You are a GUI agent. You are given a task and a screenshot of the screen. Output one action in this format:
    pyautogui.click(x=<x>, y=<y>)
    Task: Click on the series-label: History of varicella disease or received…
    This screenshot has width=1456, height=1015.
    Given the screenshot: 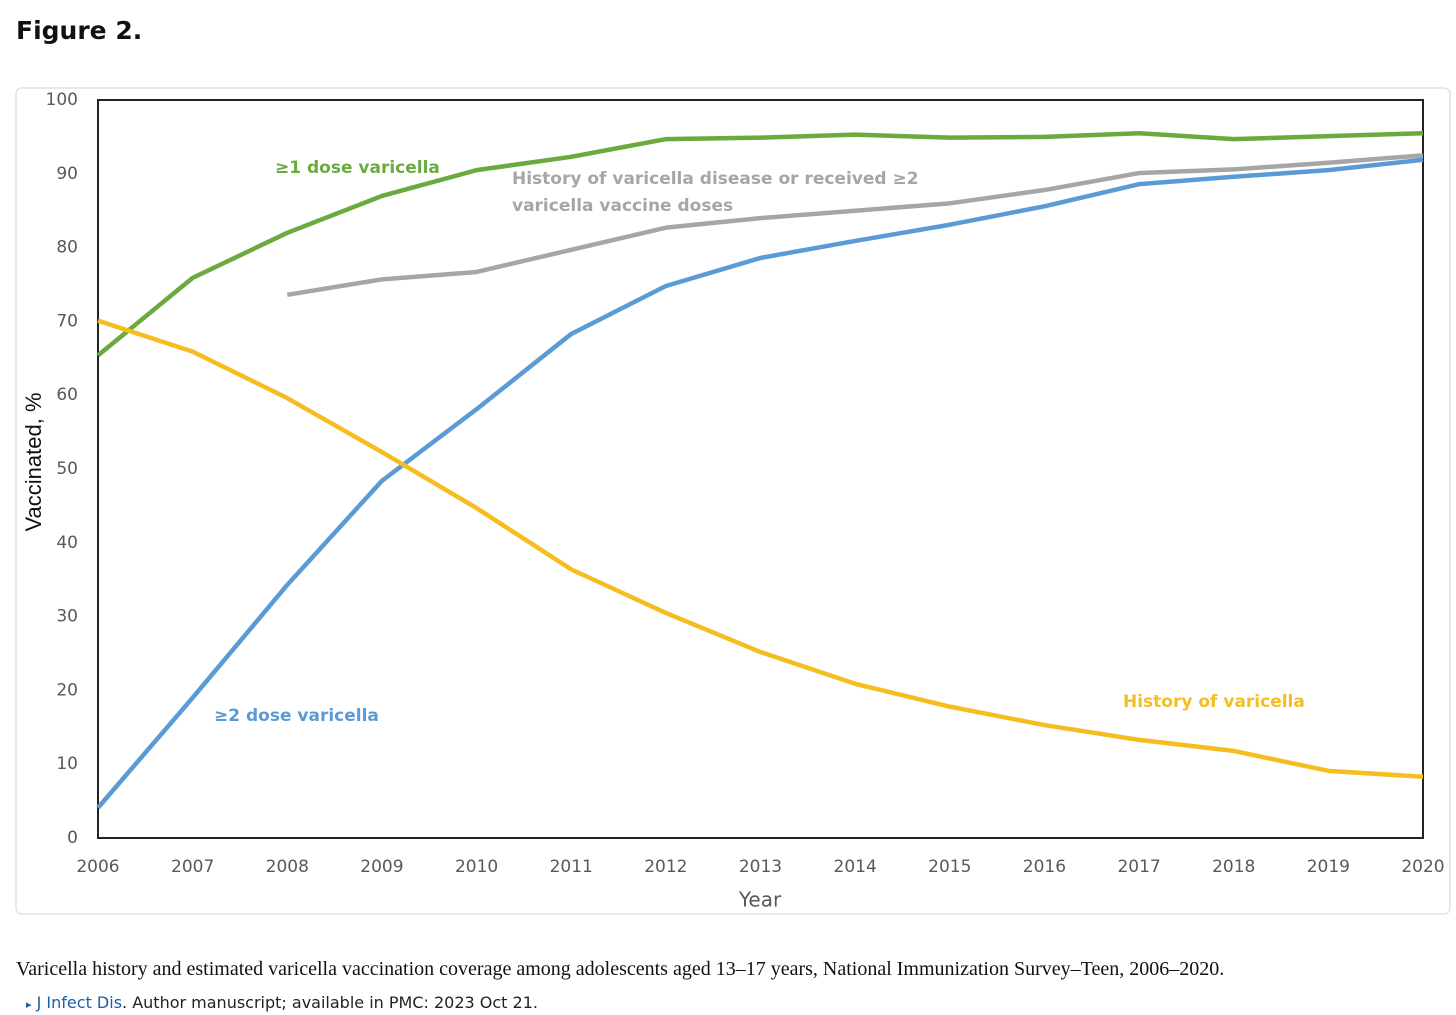 What is the action you would take?
    pyautogui.click(x=715, y=192)
    